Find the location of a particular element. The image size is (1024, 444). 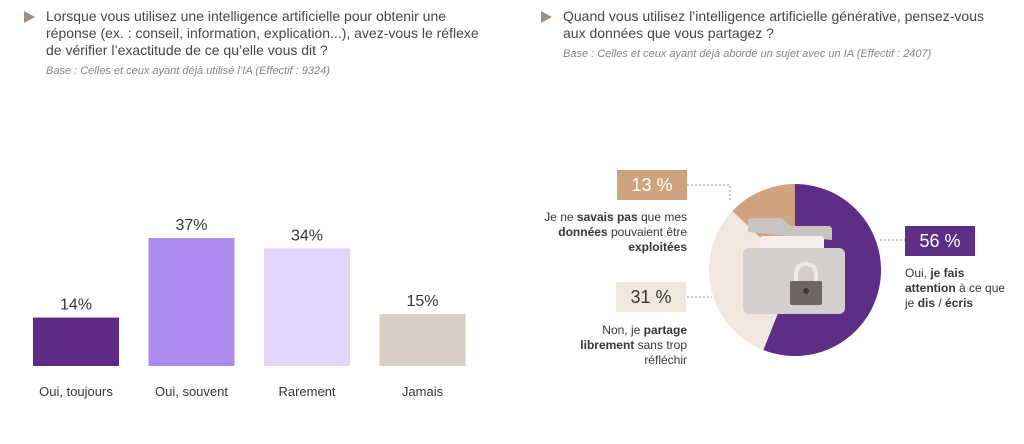

bar-value-label: 37% is located at coordinates (191, 225).